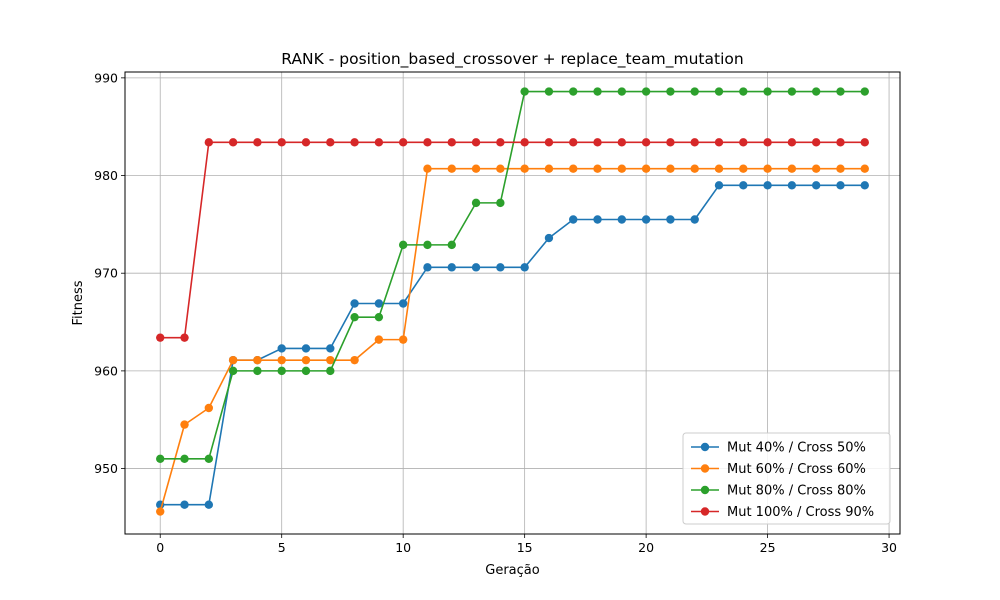 This screenshot has height=600, width=1000. What do you see at coordinates (768, 547) in the screenshot?
I see `x-tick-label: 25` at bounding box center [768, 547].